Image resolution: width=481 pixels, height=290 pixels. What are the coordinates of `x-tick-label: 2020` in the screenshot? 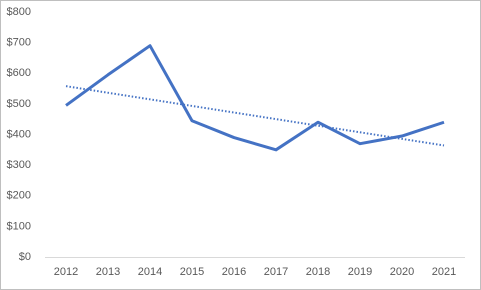 It's located at (402, 272).